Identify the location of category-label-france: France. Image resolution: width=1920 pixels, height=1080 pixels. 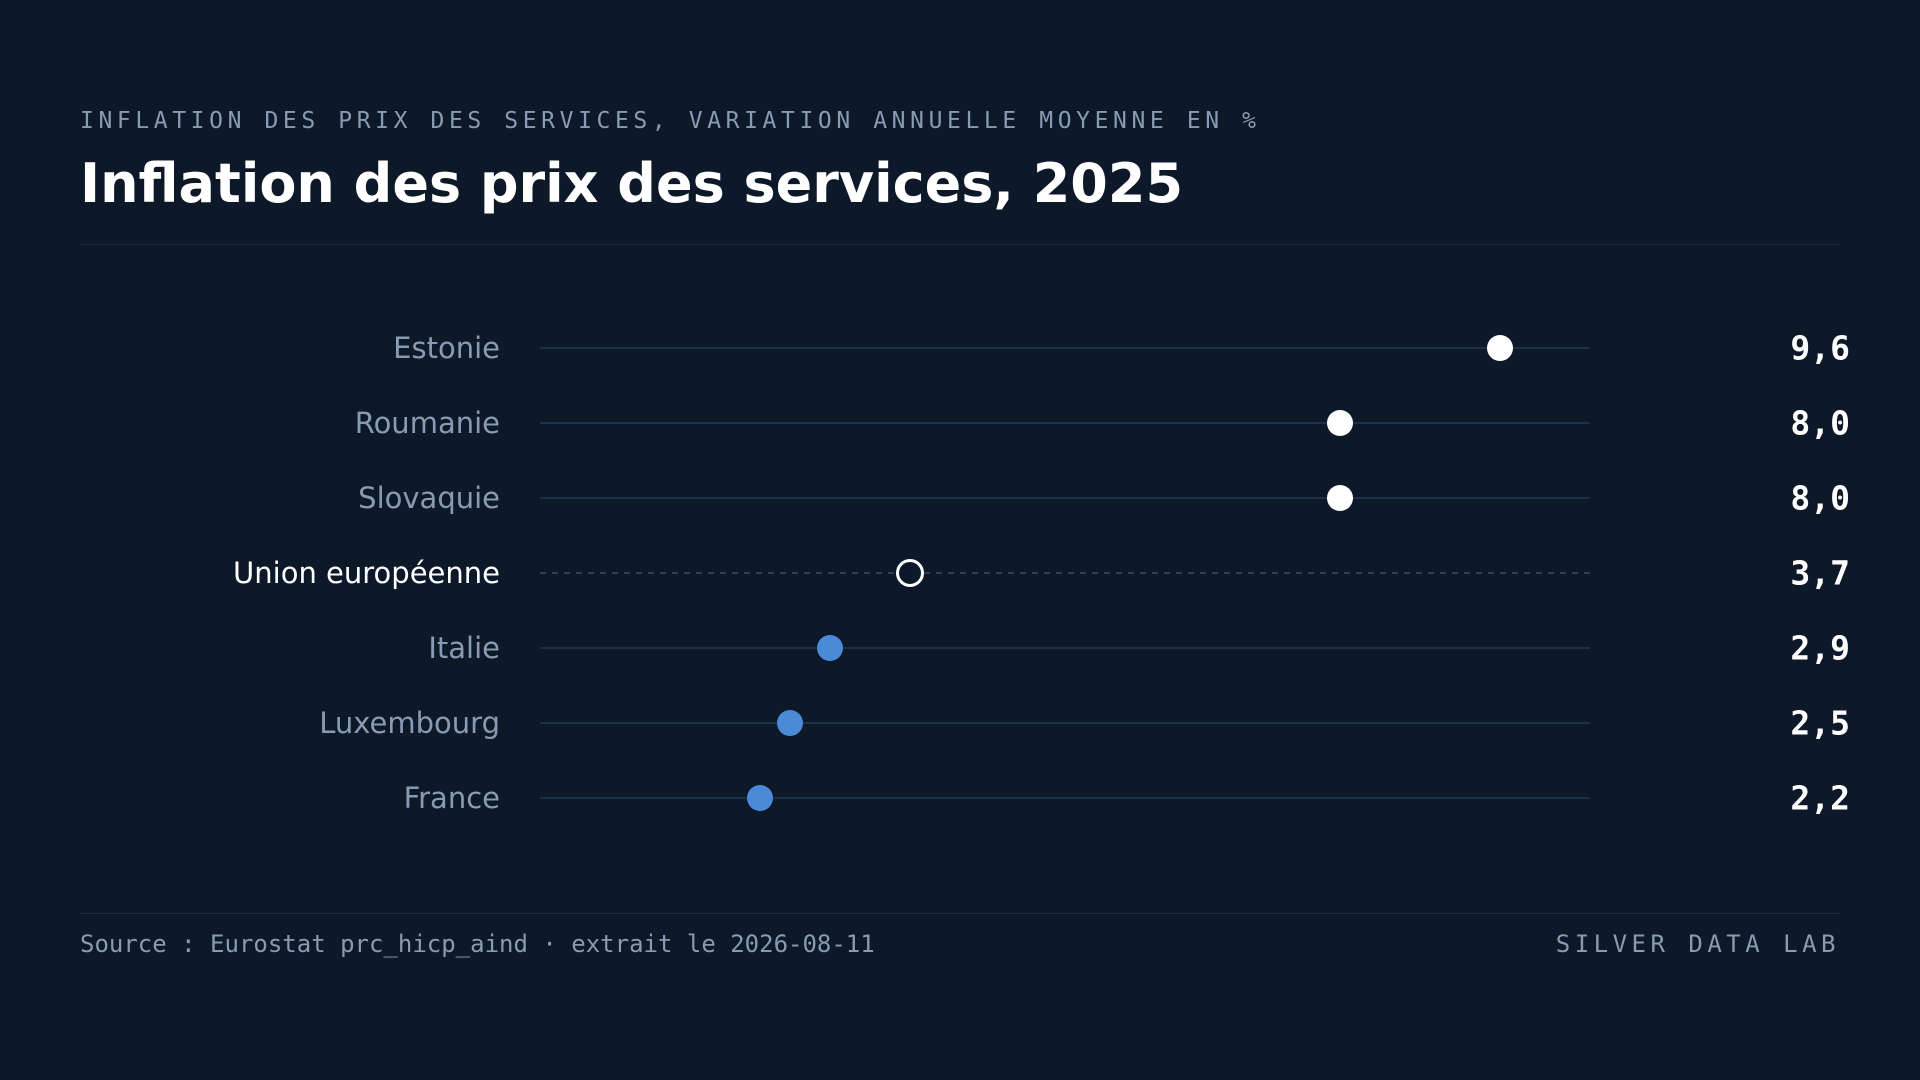
(452, 798).